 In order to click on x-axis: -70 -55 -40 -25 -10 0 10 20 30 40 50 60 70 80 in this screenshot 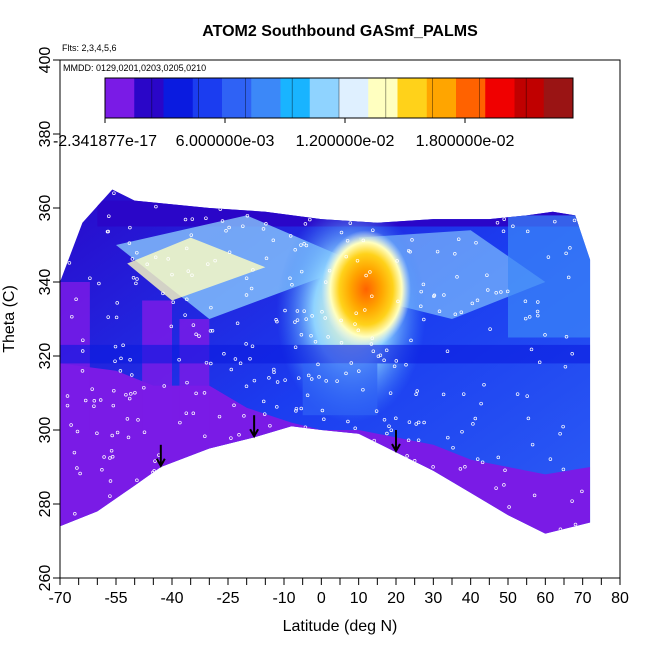, I will do `click(338, 592)`.